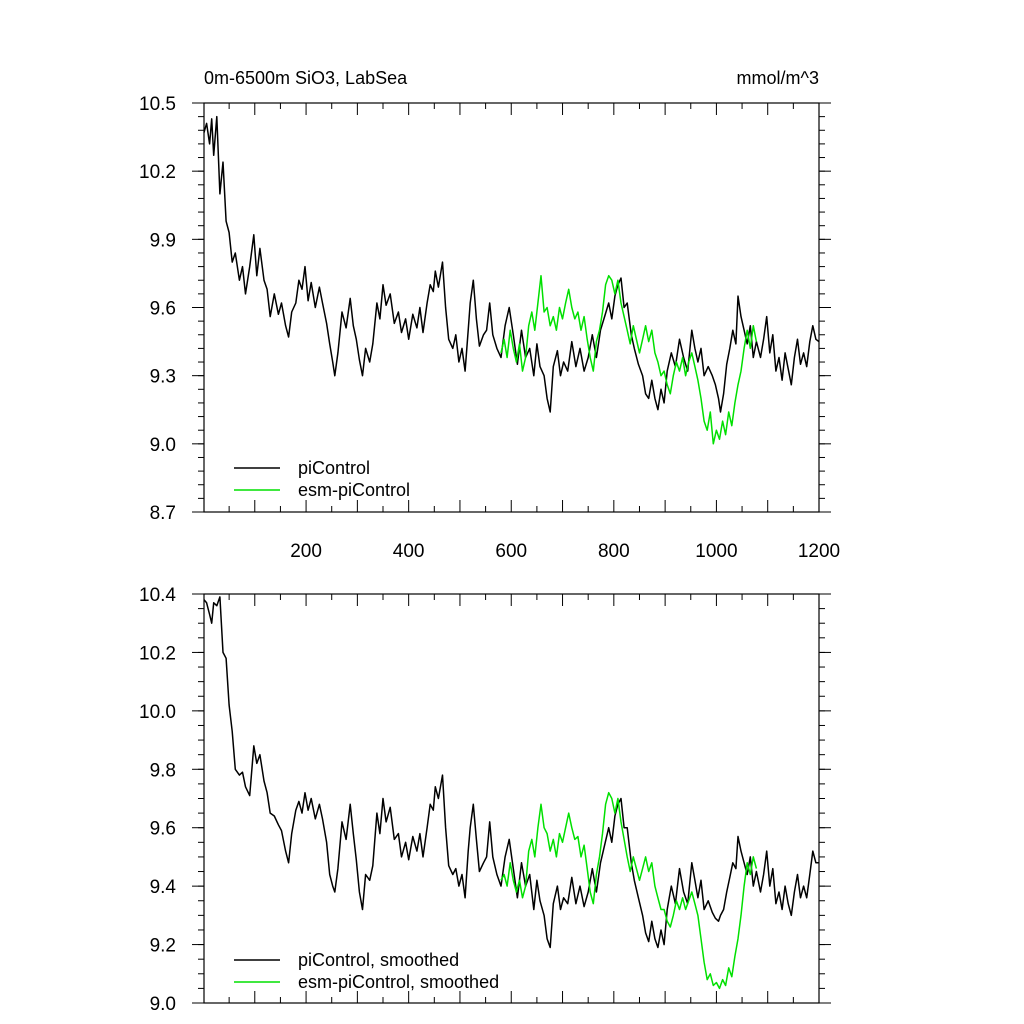  I want to click on top-chart-title: 0m-6500m SiO3, LabSea, so click(306, 78).